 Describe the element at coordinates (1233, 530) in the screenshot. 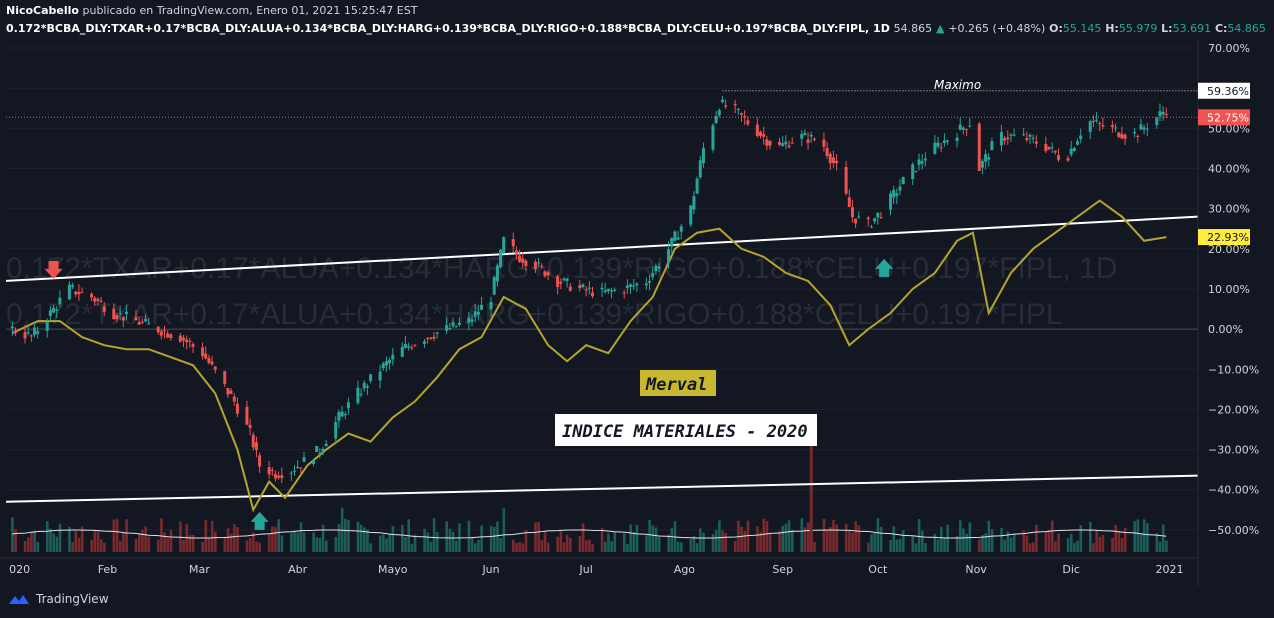

I see `y-tick-label: −50.00%` at that location.